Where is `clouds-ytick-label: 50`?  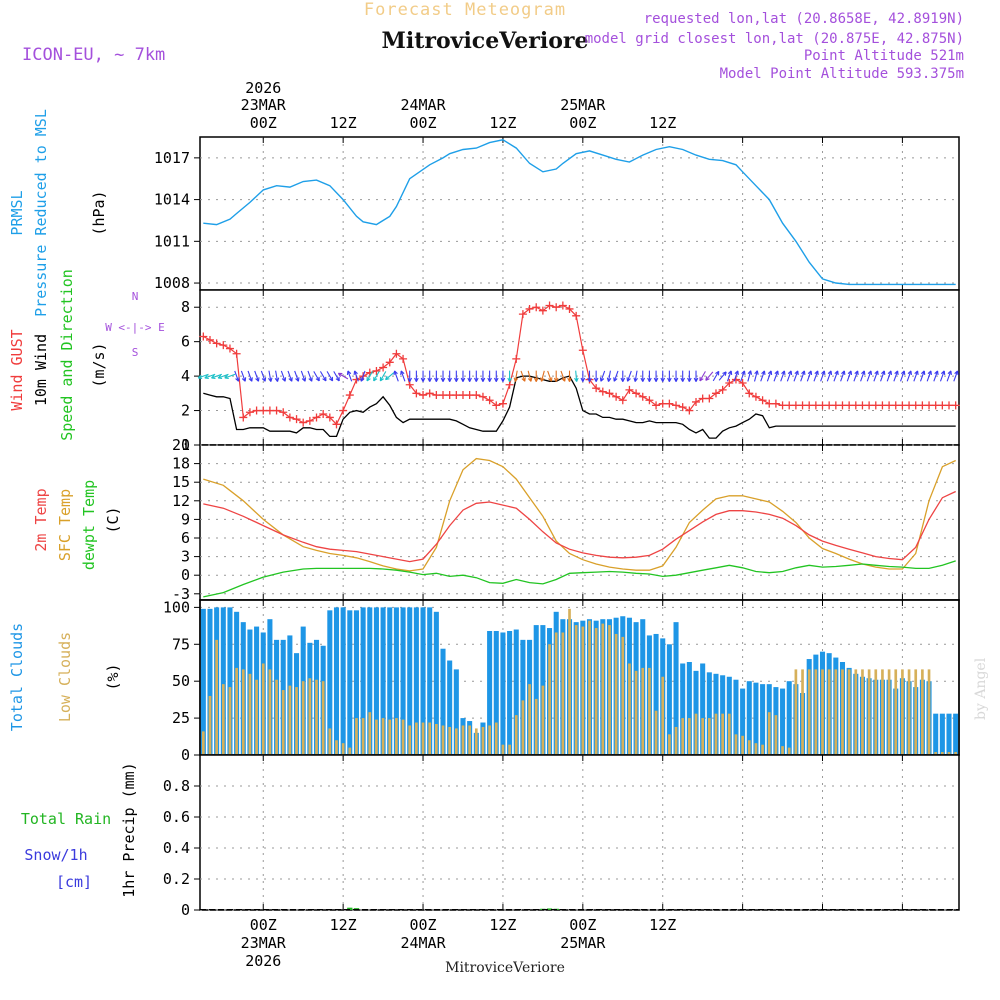 clouds-ytick-label: 50 is located at coordinates (181, 681).